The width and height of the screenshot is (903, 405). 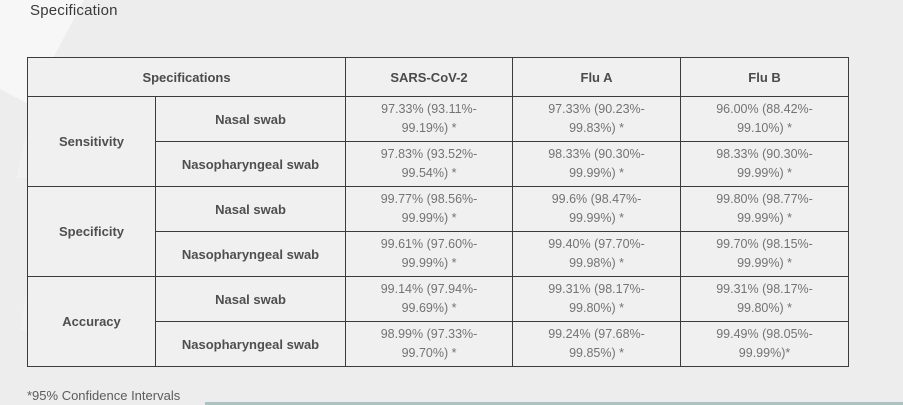 What do you see at coordinates (91, 321) in the screenshot?
I see `row-group-accuracy: Accuracy` at bounding box center [91, 321].